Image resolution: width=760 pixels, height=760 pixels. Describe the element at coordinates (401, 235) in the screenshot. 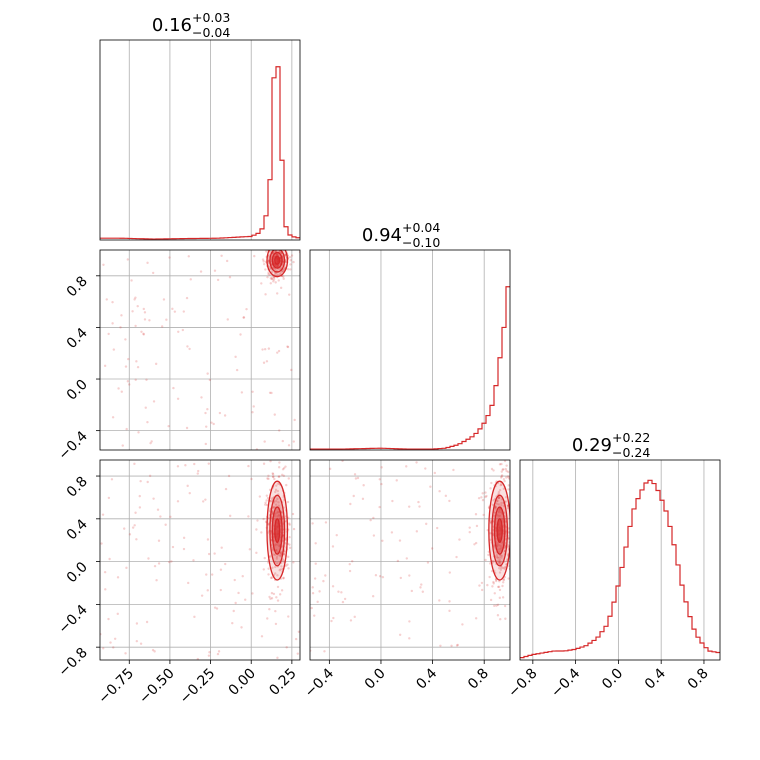

I see `panel-title-1: 0.94 +0.04−0.10` at that location.